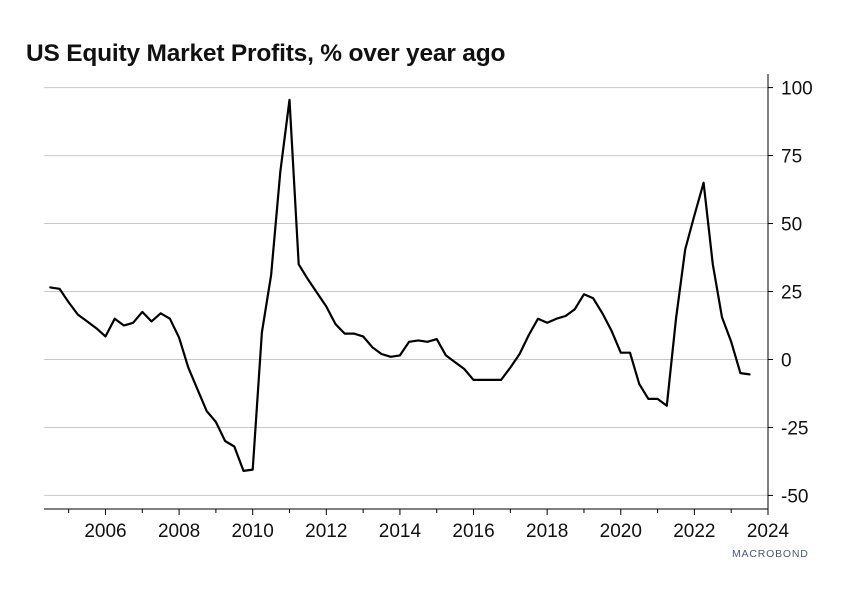  I want to click on x-tick-label: 2014, so click(400, 531).